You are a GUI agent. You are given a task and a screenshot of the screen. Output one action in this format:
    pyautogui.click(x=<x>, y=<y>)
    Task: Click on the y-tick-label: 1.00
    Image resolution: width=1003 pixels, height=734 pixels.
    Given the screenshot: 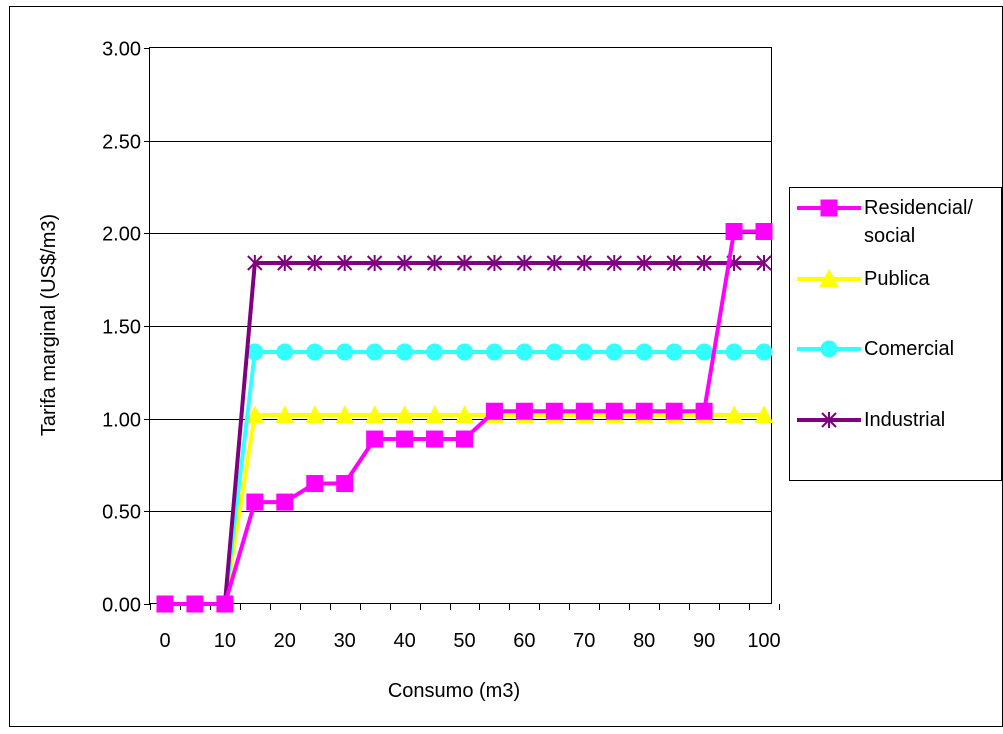 What is the action you would take?
    pyautogui.click(x=121, y=421)
    